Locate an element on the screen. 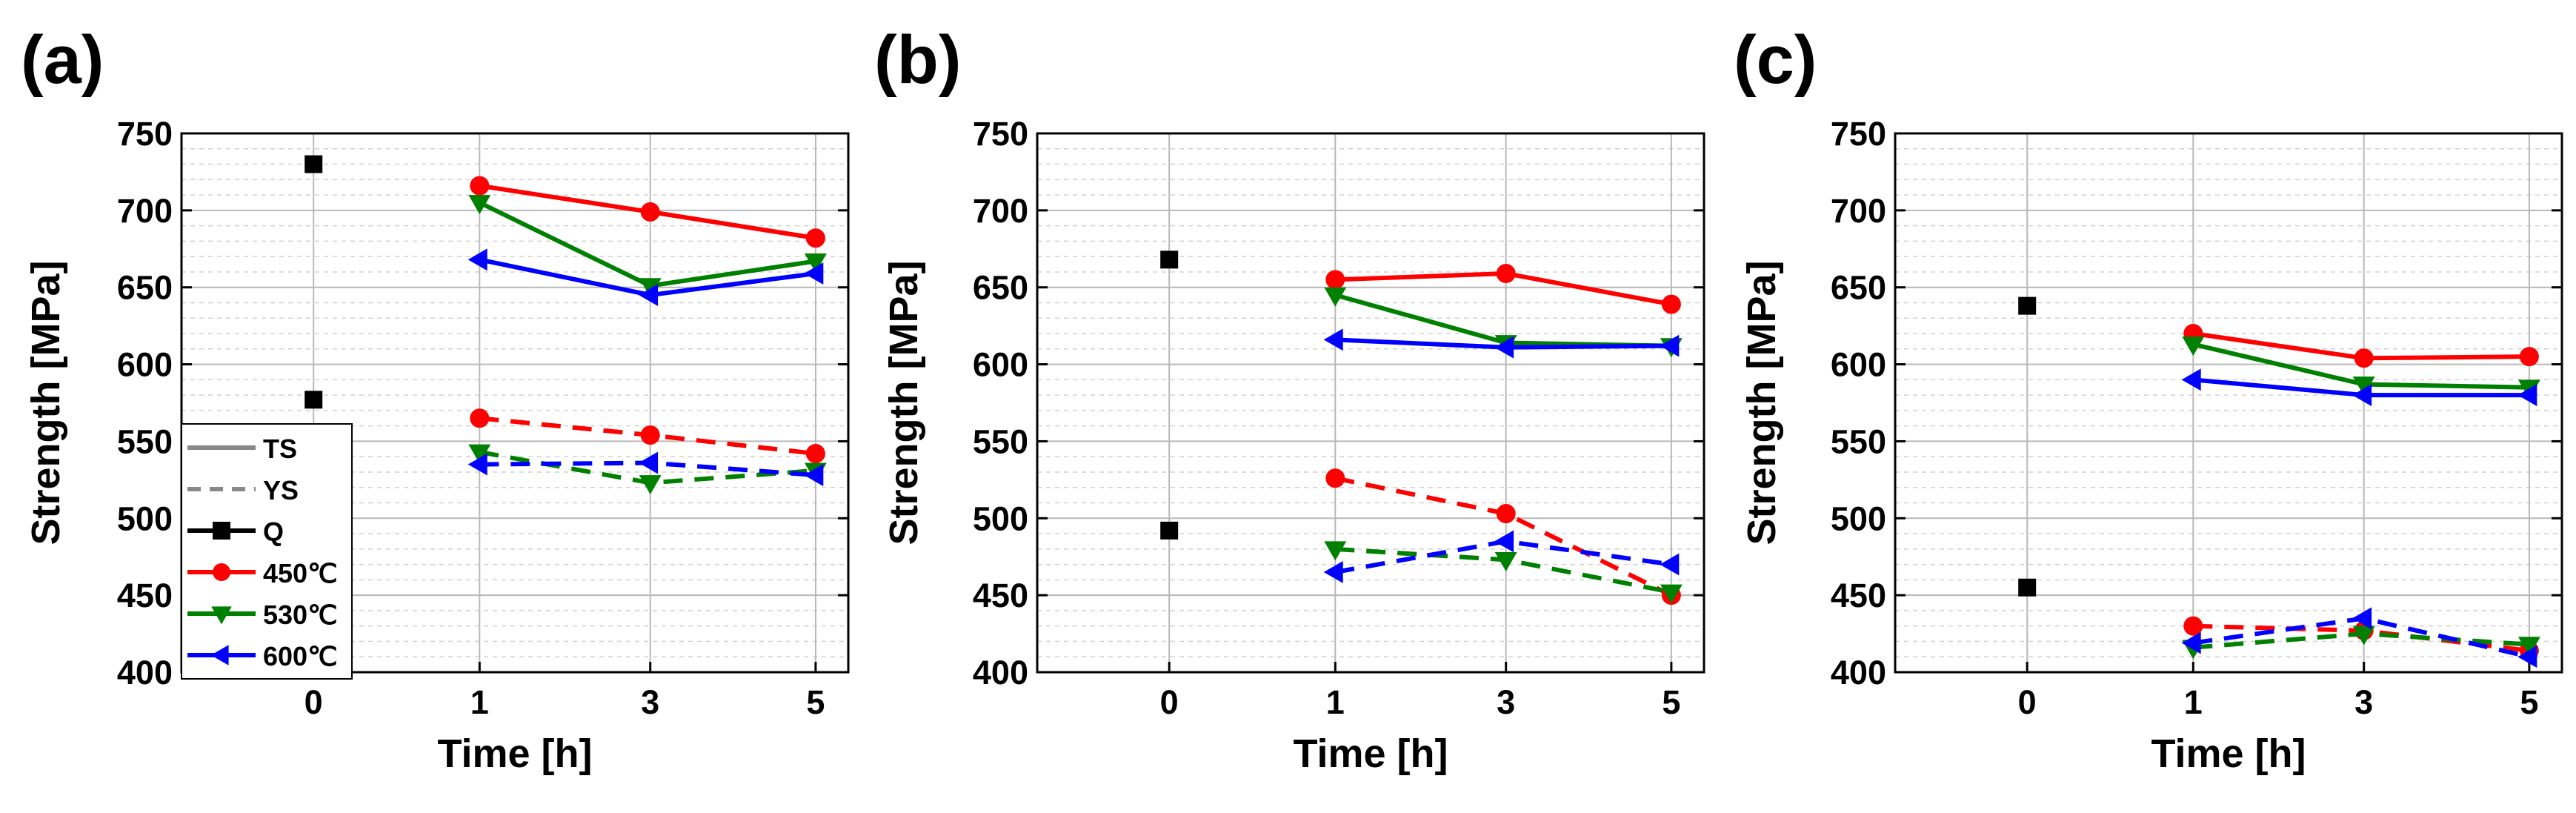 The width and height of the screenshot is (2576, 813). y-tick-label: 750 is located at coordinates (145, 134).